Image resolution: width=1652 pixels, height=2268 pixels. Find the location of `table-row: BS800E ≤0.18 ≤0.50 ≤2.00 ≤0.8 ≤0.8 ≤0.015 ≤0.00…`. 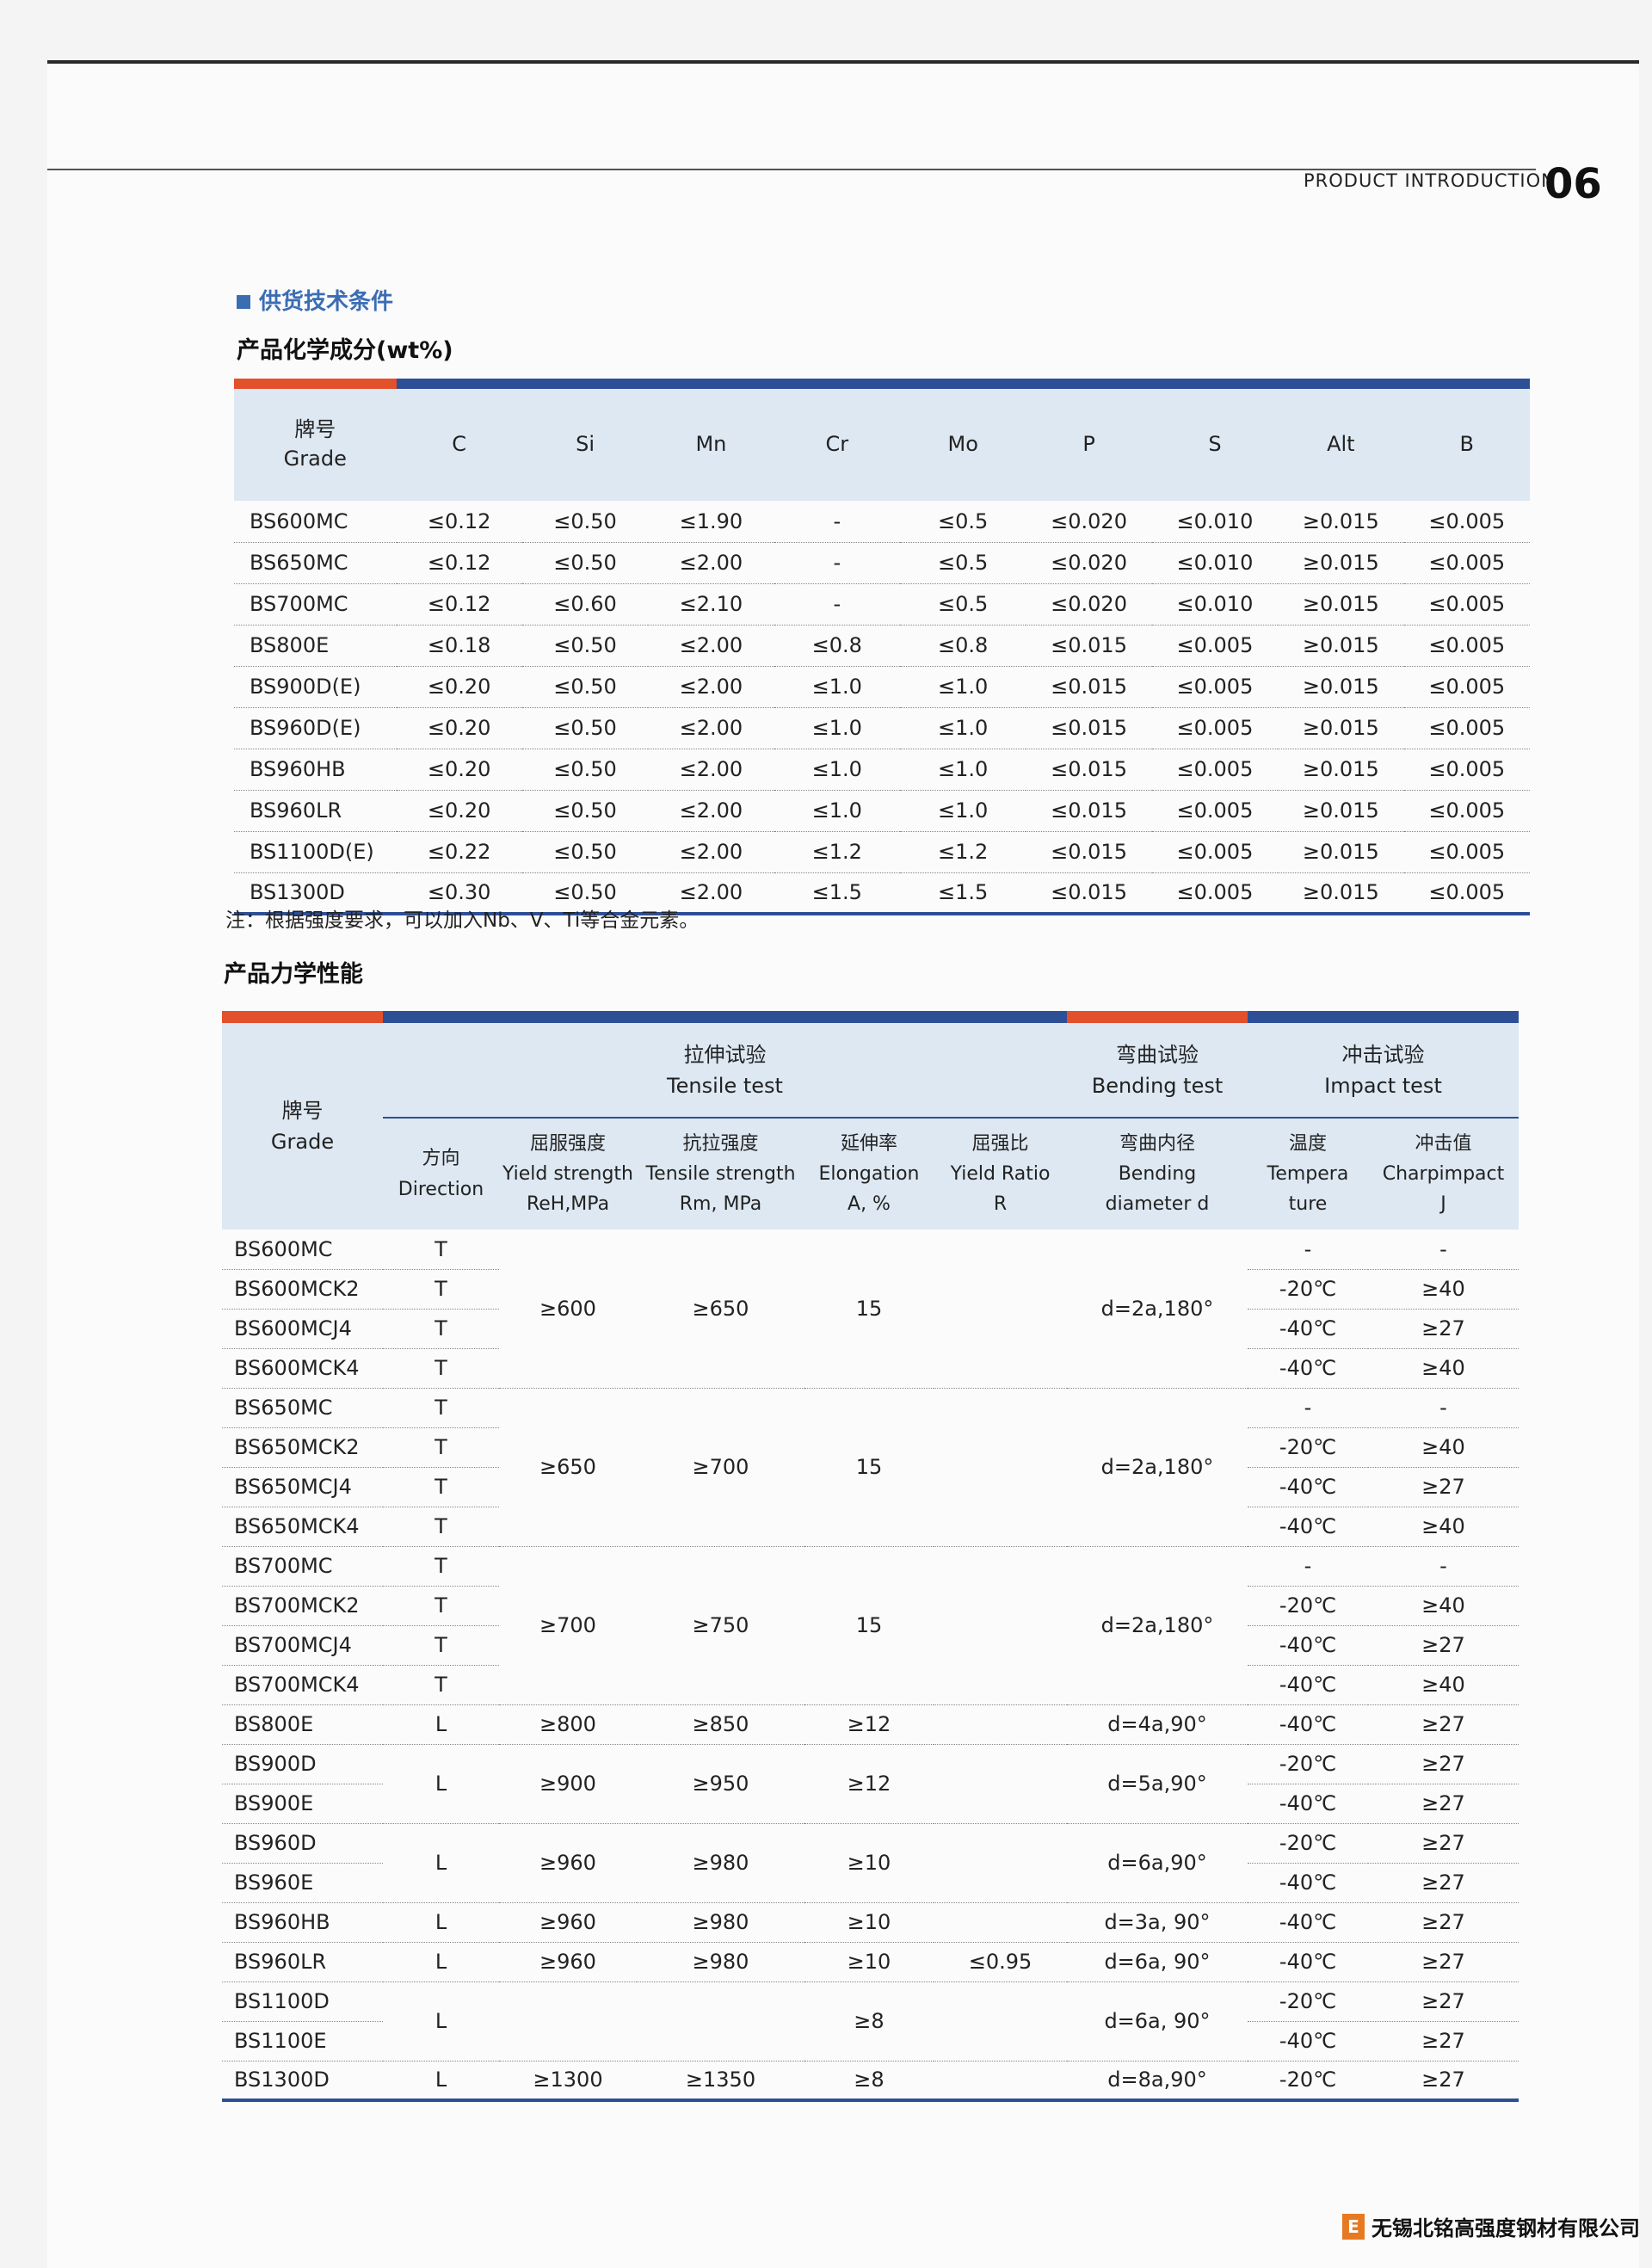

table-row: BS800E ≤0.18 ≤0.50 ≤2.00 ≤0.8 ≤0.8 ≤0.015 ≤0.00… is located at coordinates (882, 646).